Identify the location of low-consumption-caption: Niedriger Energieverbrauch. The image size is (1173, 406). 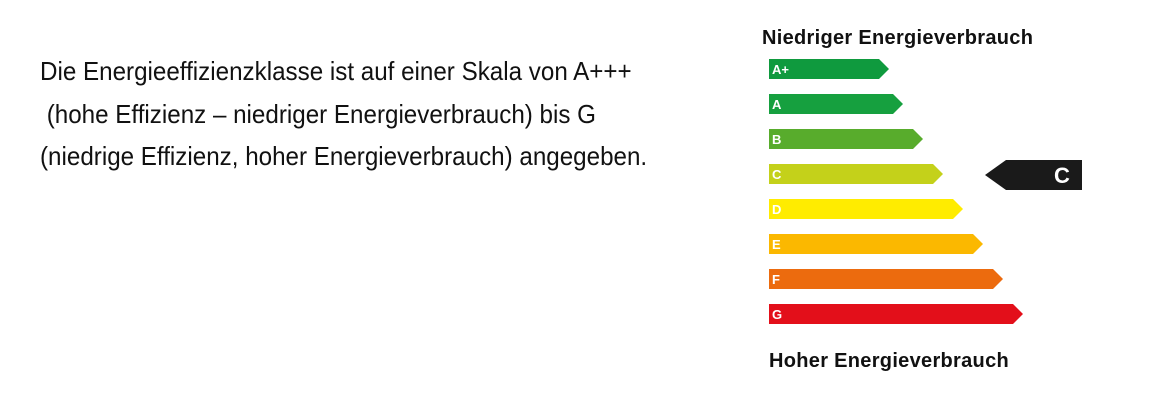
(898, 38).